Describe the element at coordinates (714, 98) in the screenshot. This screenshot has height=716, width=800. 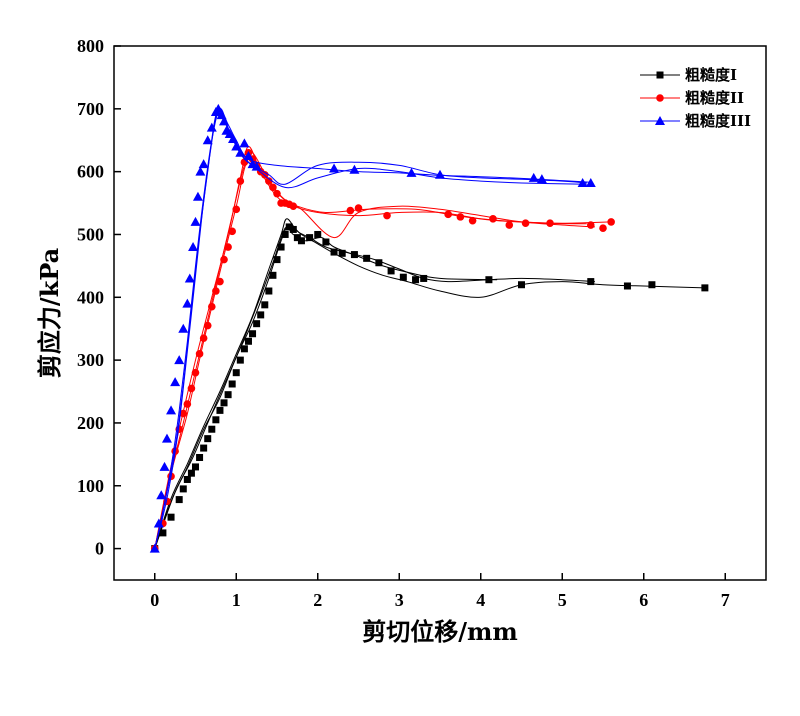
I see `legend-label-2: 粗糙度II` at that location.